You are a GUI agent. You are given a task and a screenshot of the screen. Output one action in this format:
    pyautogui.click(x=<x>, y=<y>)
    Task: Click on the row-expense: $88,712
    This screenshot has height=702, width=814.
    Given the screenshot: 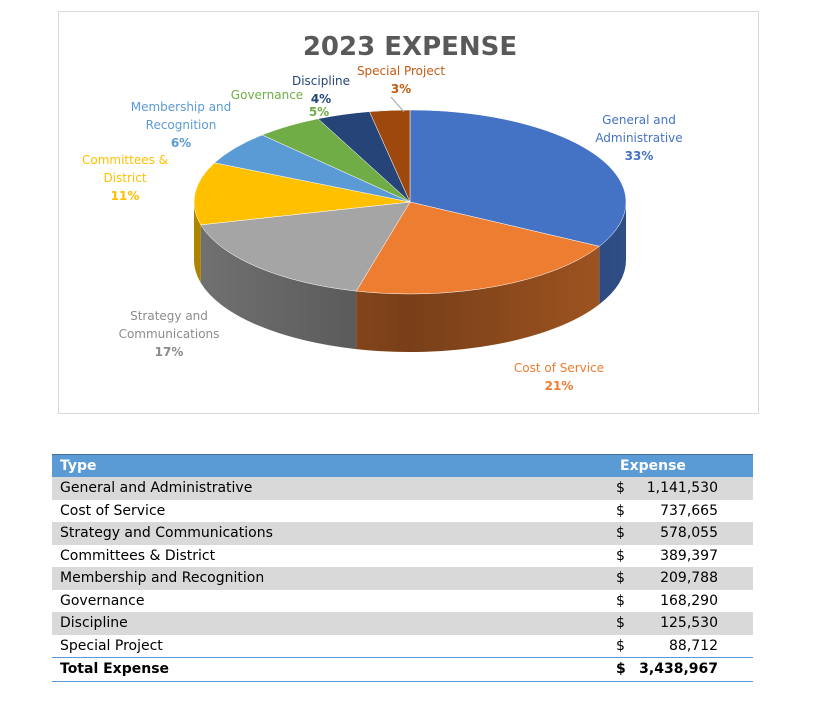 What is the action you would take?
    pyautogui.click(x=682, y=646)
    